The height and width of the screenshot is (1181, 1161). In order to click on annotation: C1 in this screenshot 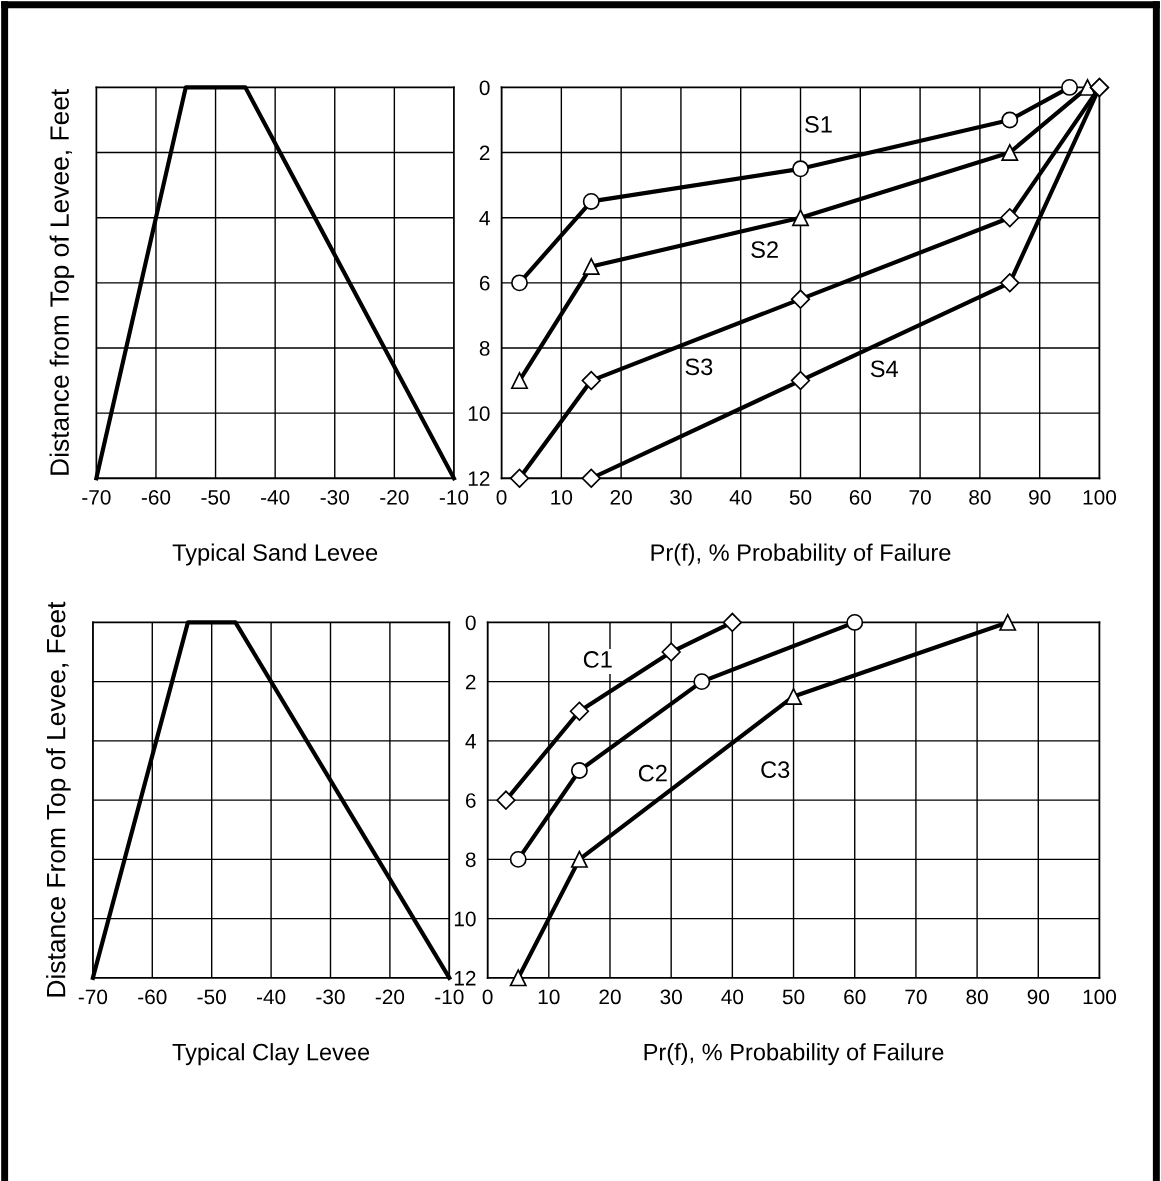, I will do `click(597, 659)`.